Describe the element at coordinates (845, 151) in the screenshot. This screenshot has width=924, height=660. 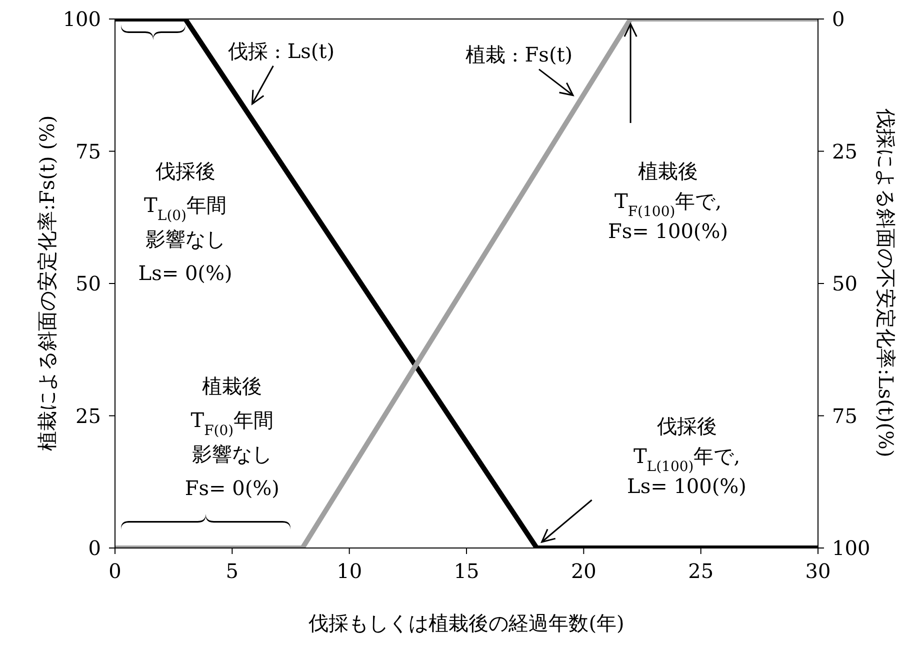
I see `y2-tick-label: 25` at that location.